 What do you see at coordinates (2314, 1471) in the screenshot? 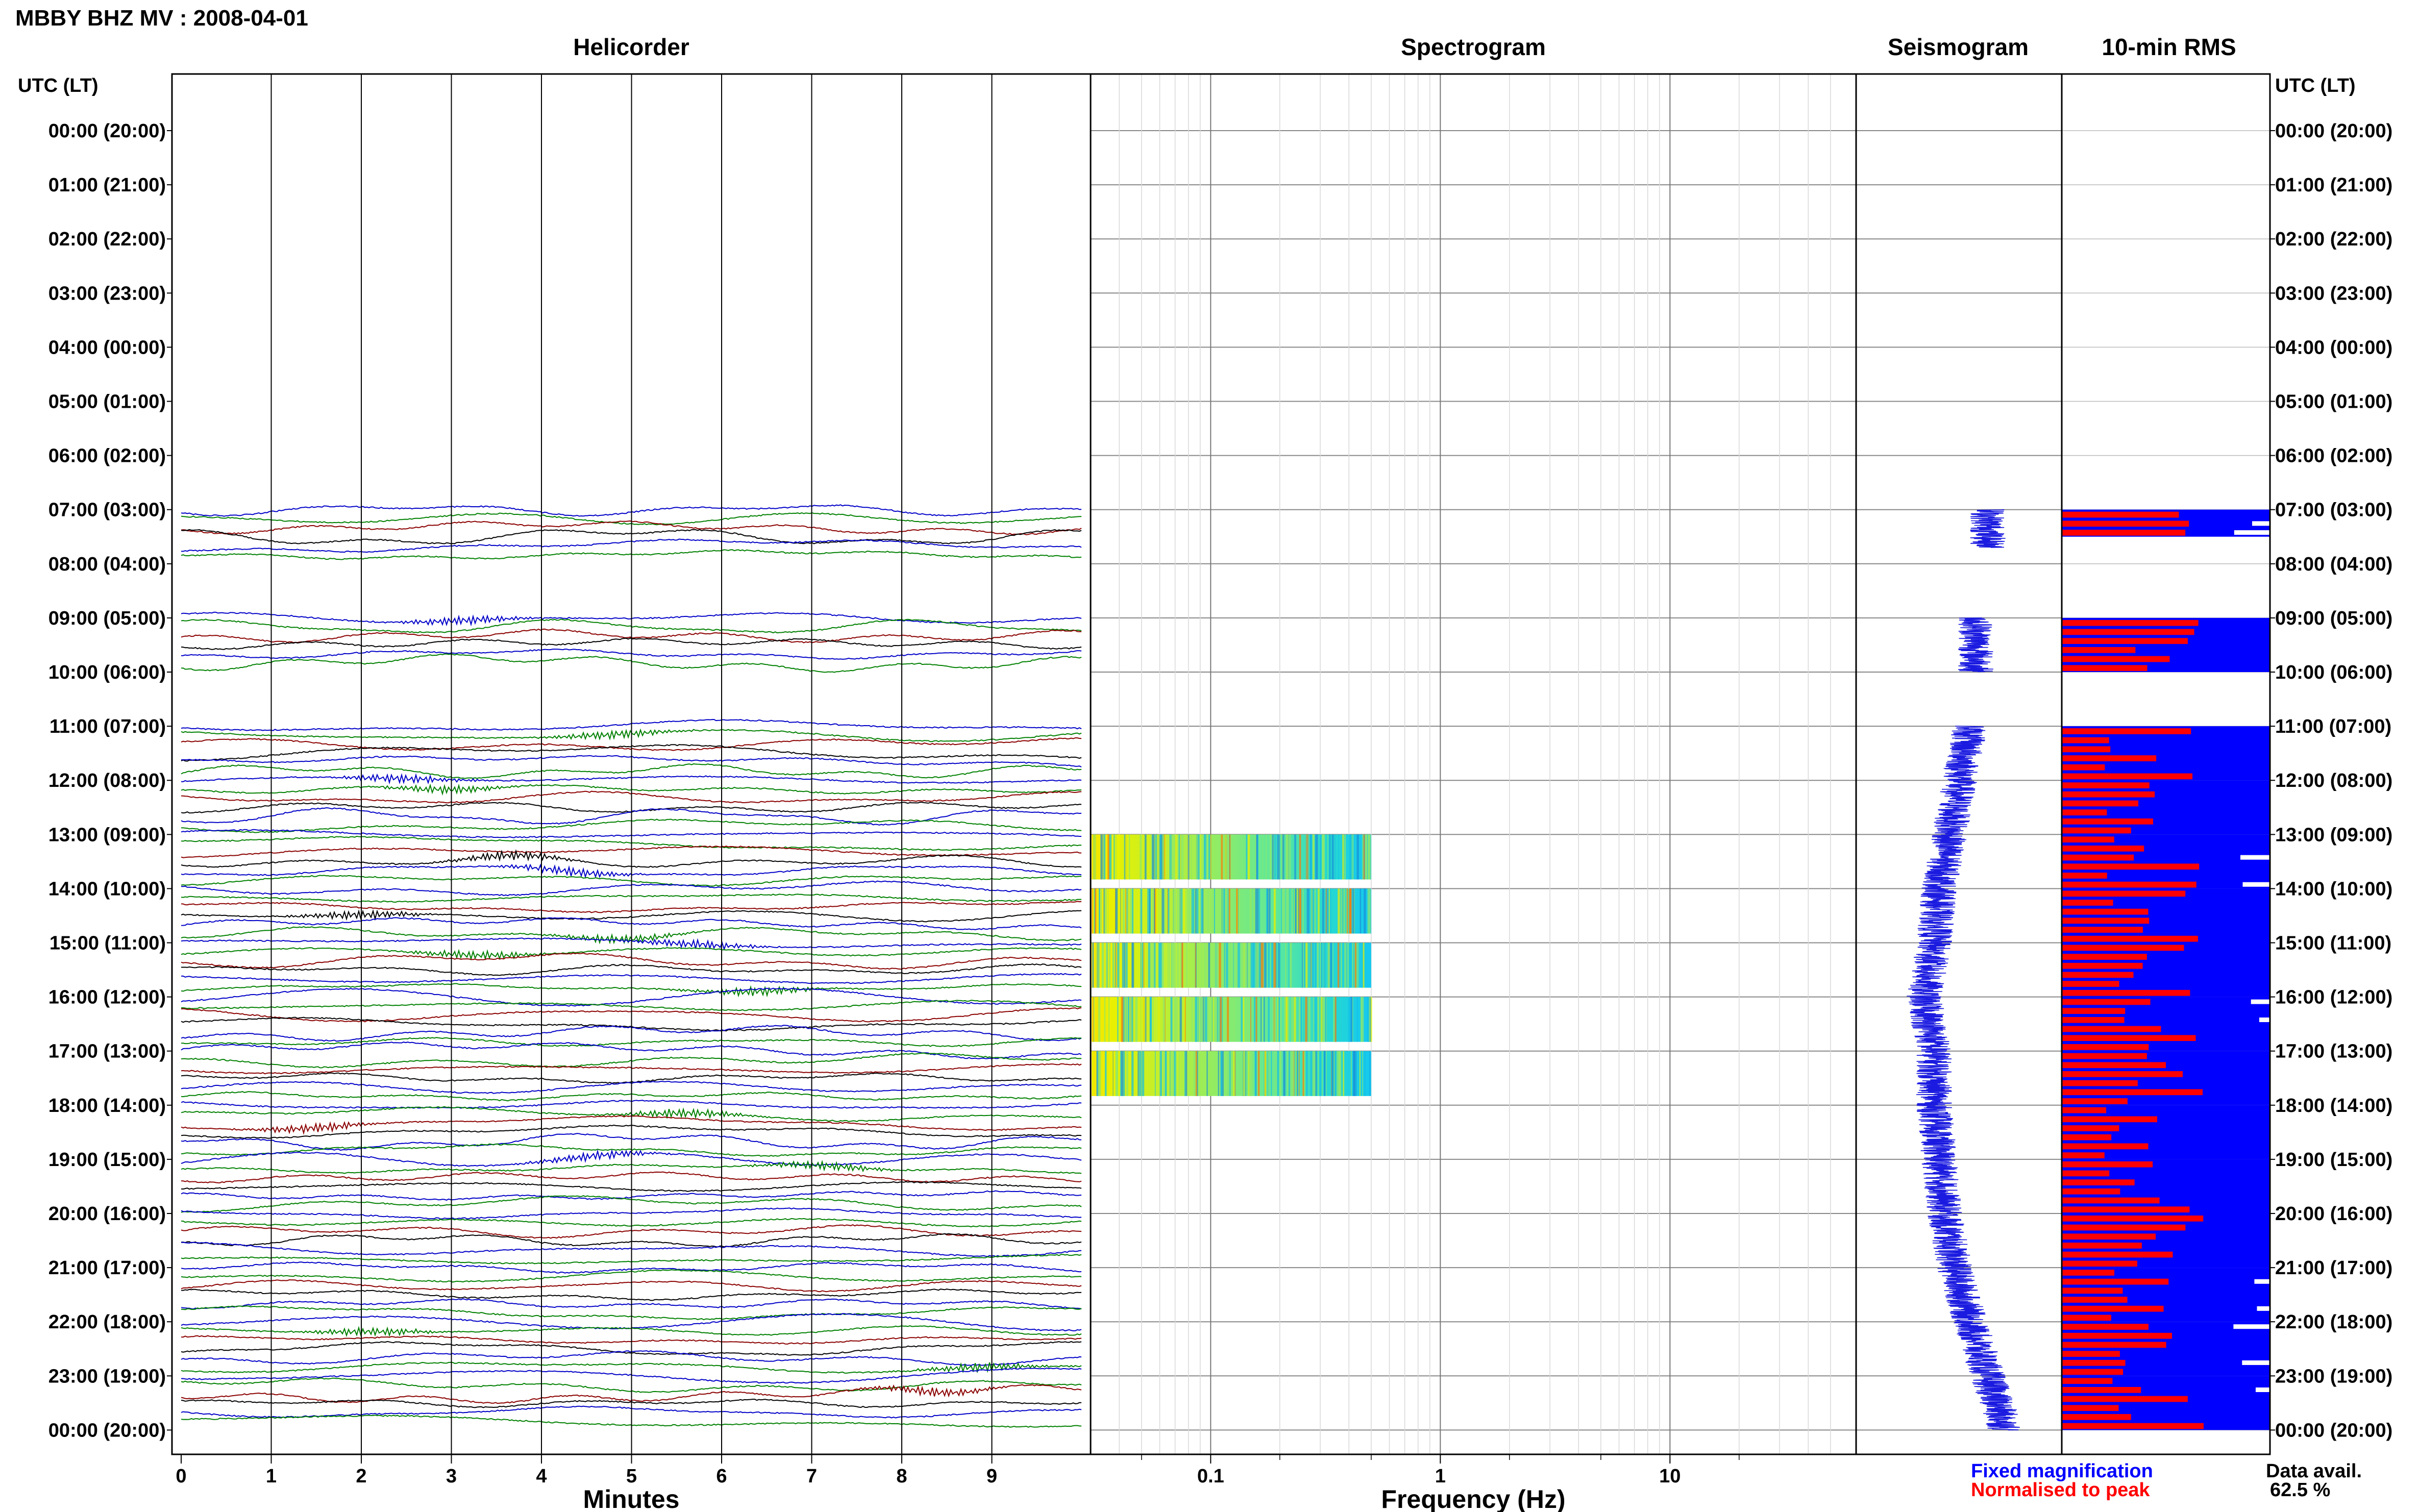
I see `data-avail-label: Data avail.` at bounding box center [2314, 1471].